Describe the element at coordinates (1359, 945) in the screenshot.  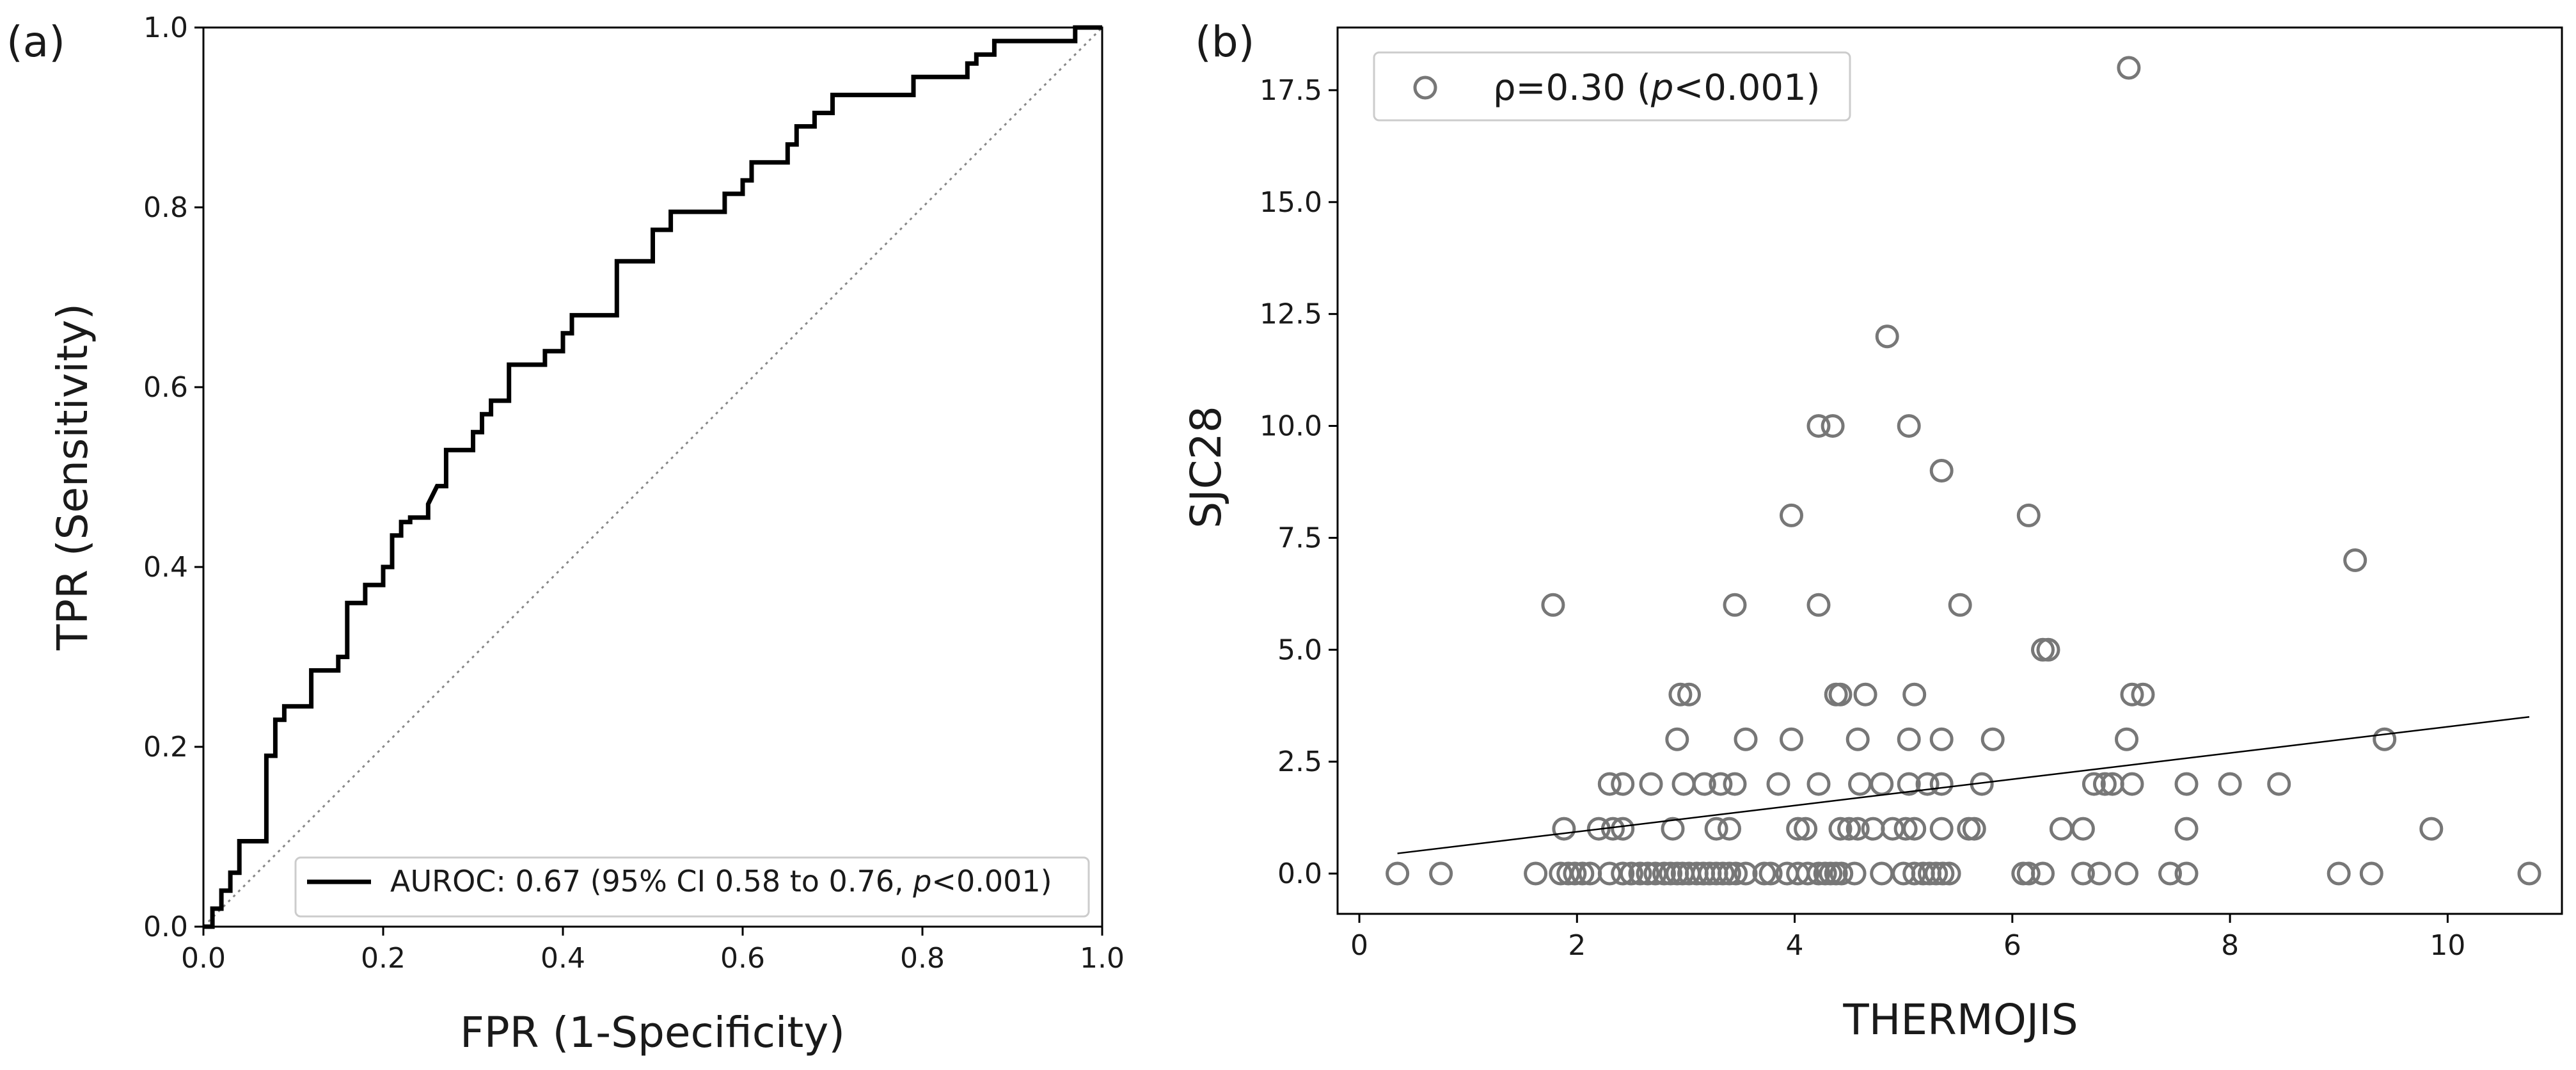
I see `scatter-x-tick-label: 0` at that location.